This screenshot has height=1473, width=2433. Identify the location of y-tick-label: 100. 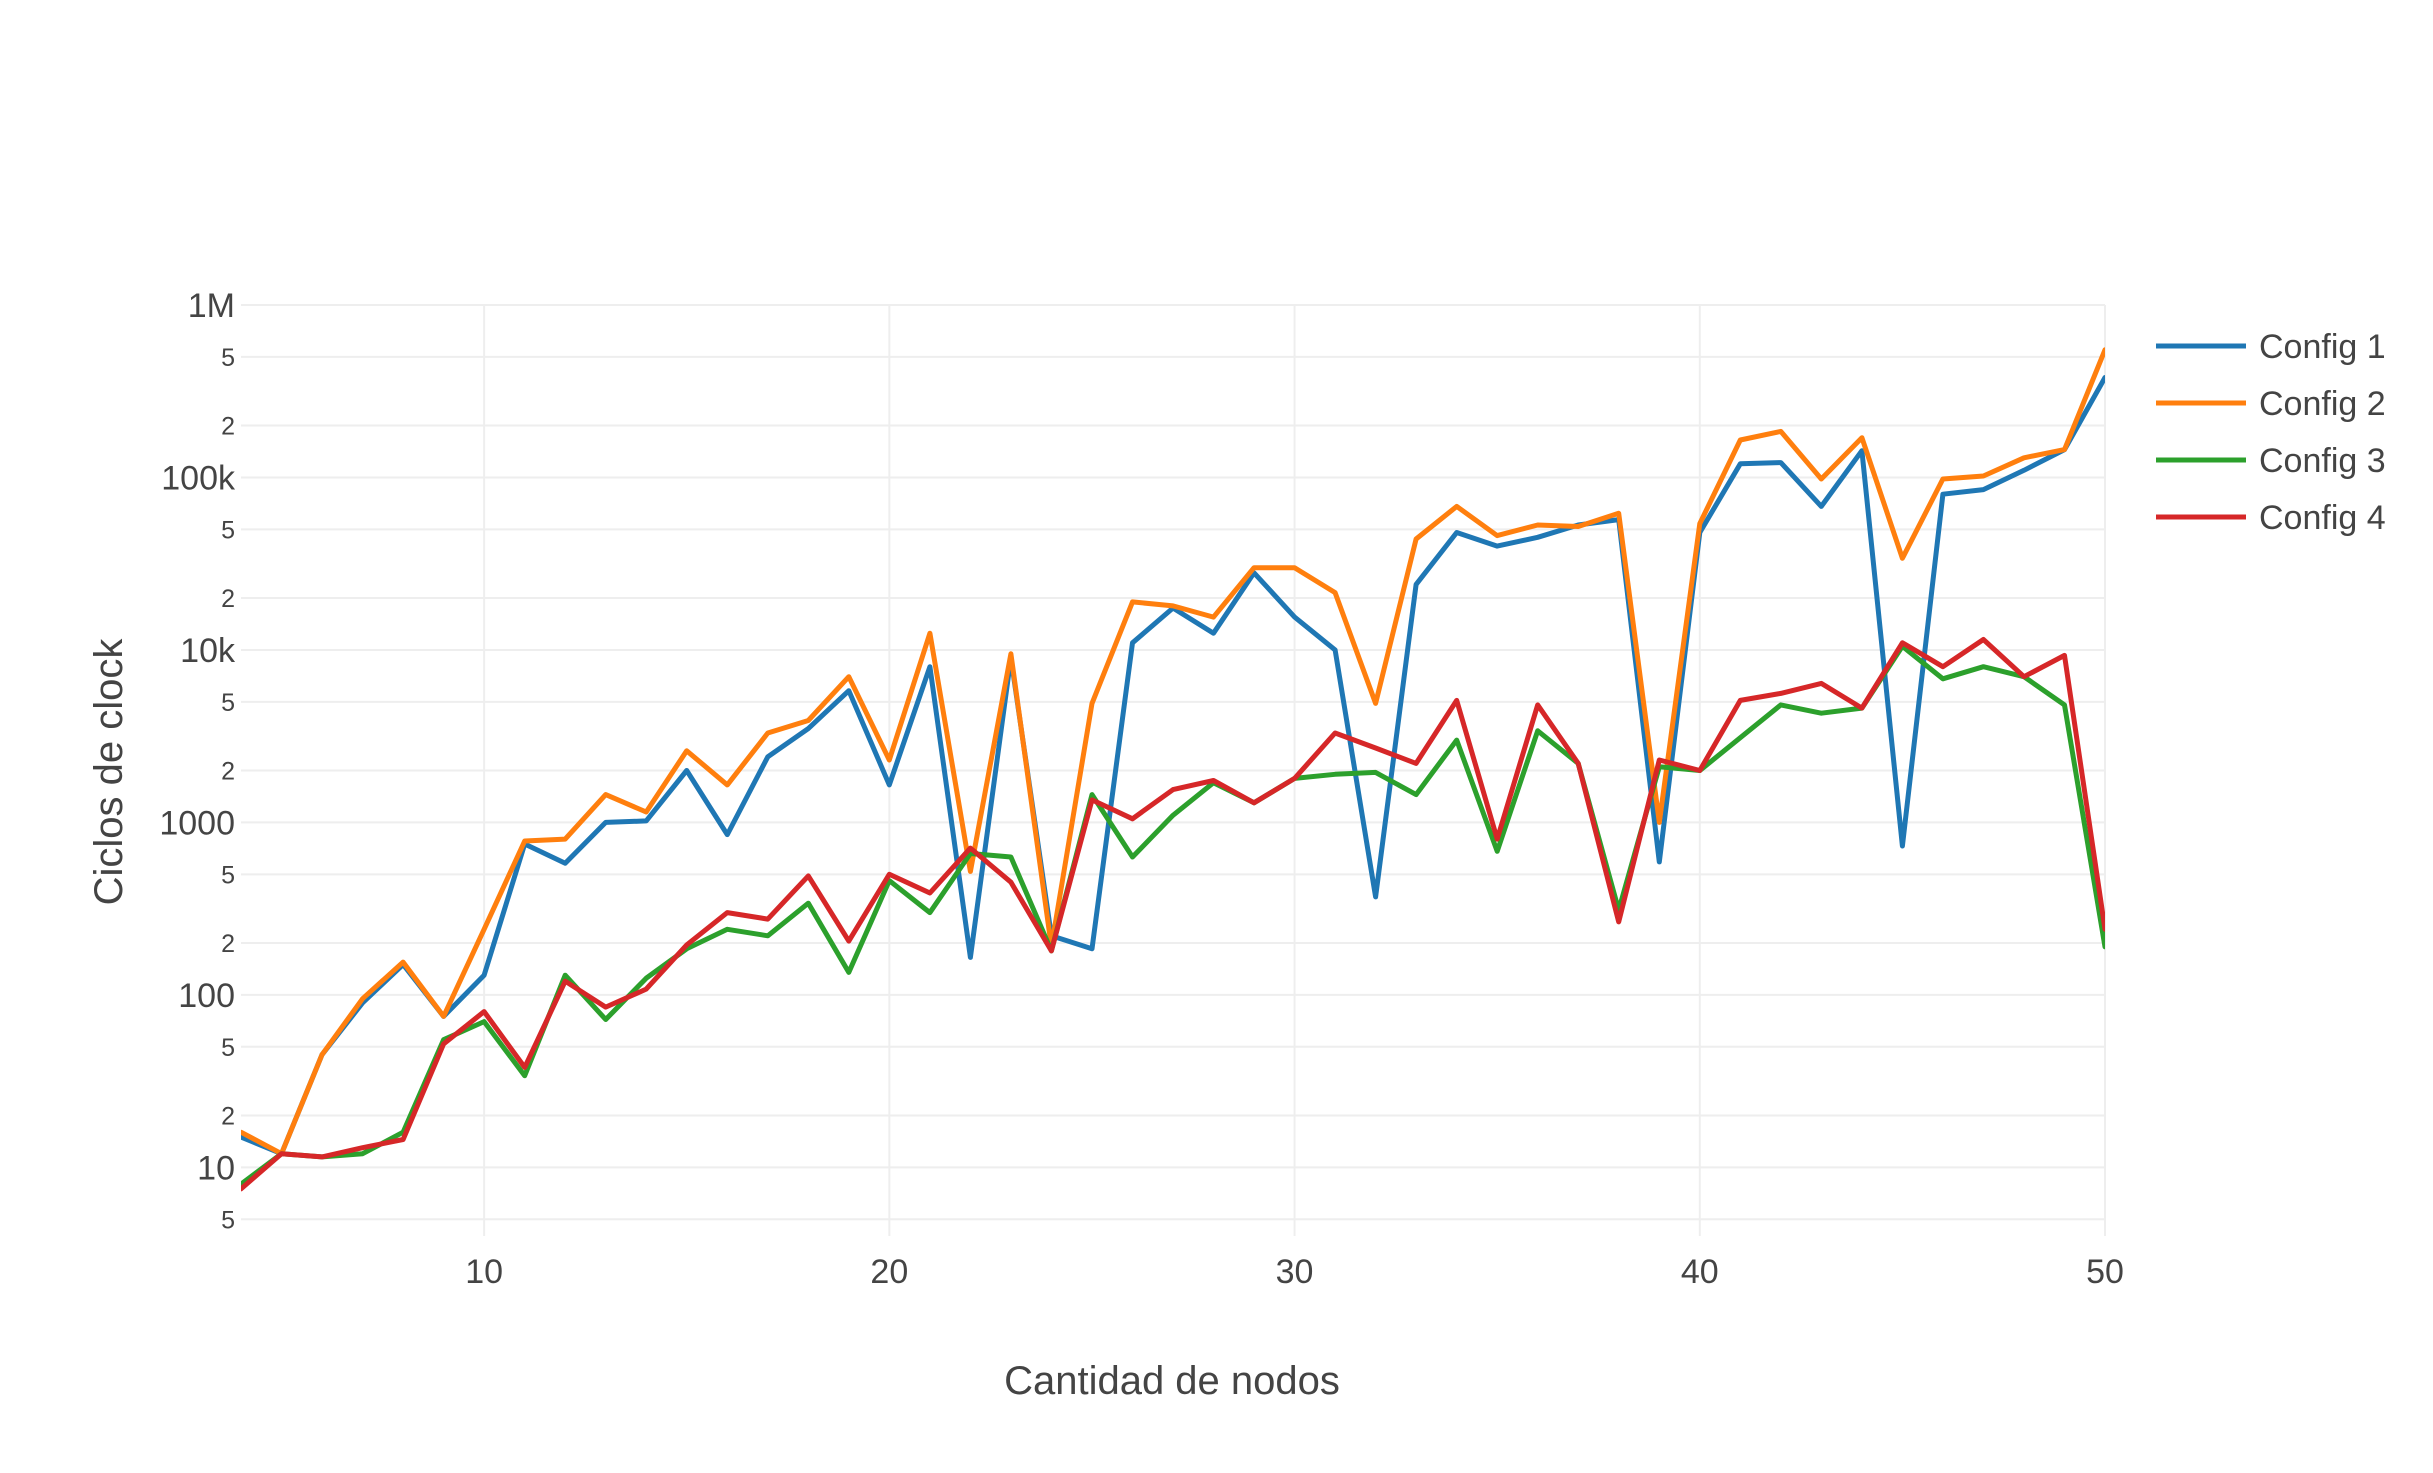
(206, 996).